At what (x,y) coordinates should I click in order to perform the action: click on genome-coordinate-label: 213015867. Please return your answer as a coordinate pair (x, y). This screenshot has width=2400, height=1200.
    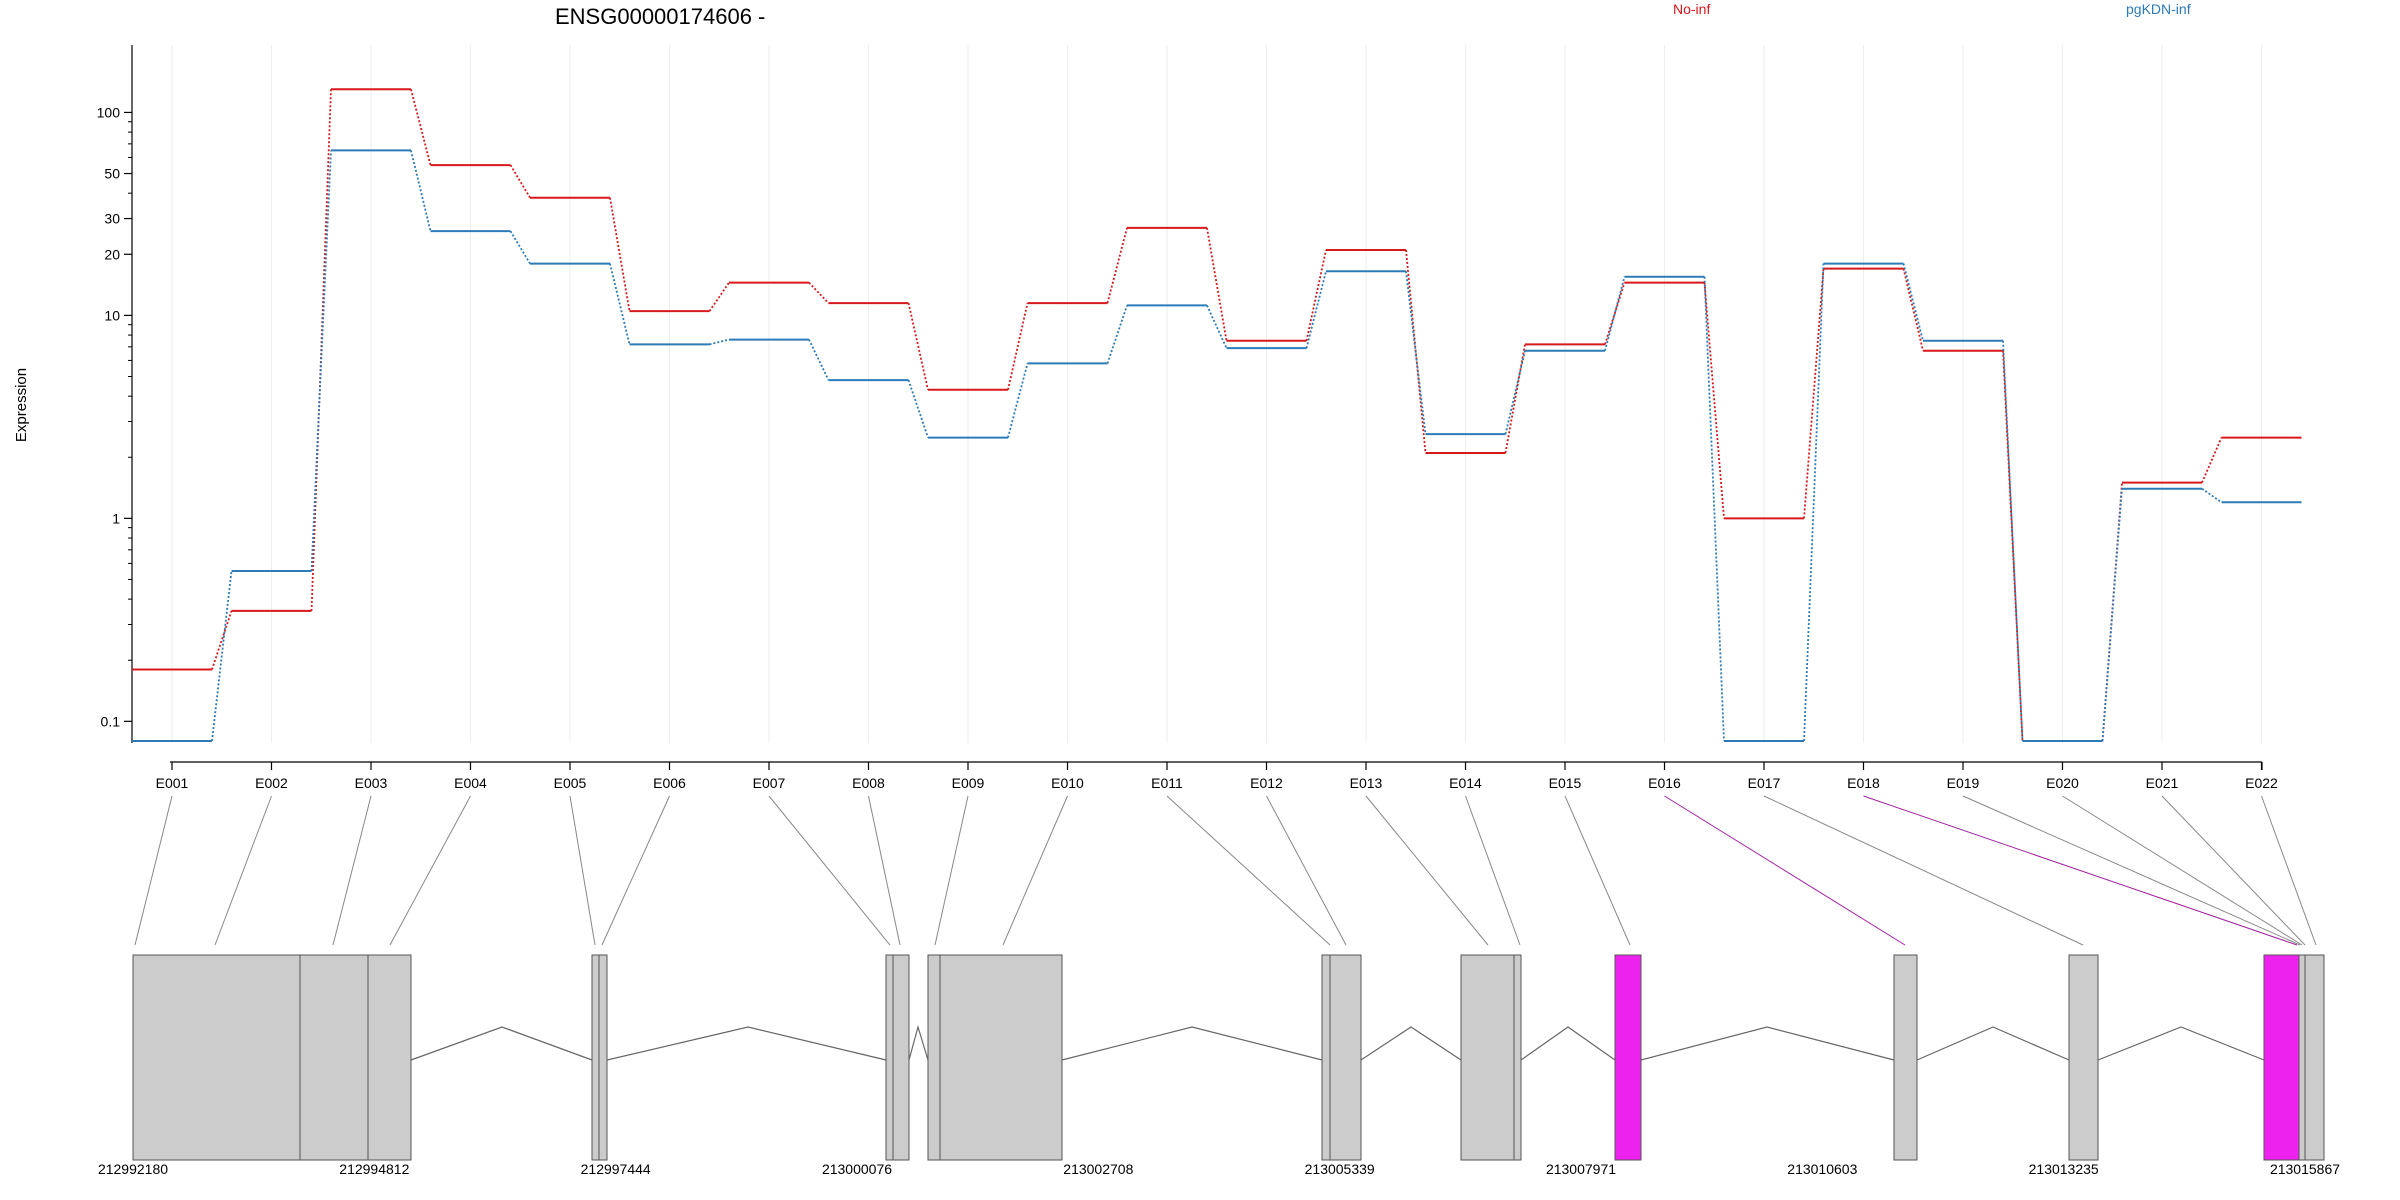
    Looking at the image, I should click on (2305, 1169).